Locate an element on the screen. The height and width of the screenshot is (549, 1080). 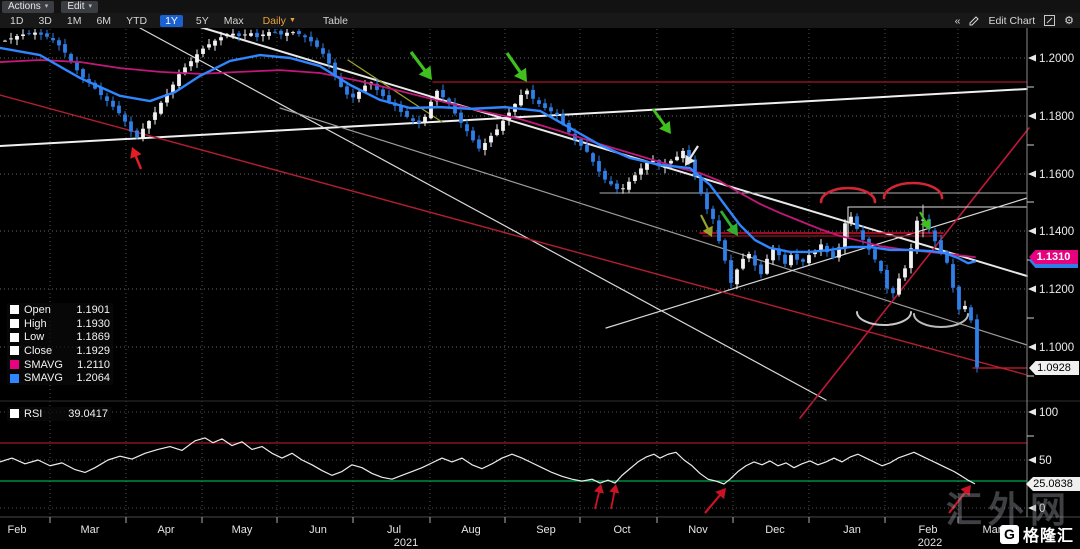
smavg-magenta-axis-badge: 1.1310 is located at coordinates (1053, 257).